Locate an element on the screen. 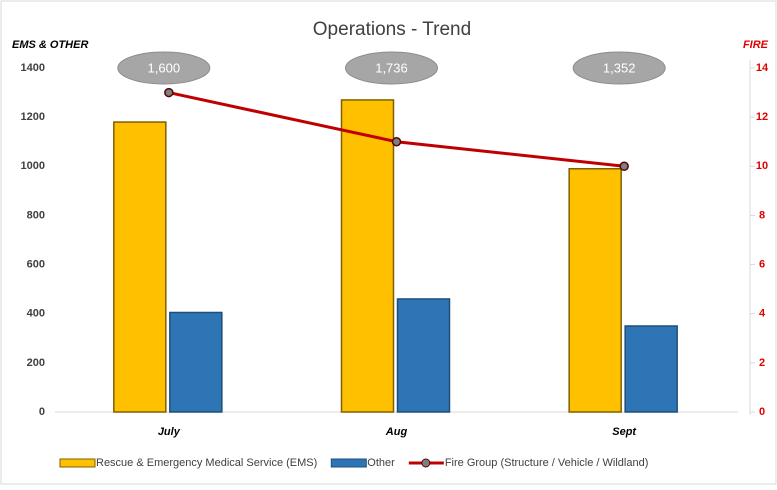  y-axis-title: EMS & OTHER is located at coordinates (50, 45).